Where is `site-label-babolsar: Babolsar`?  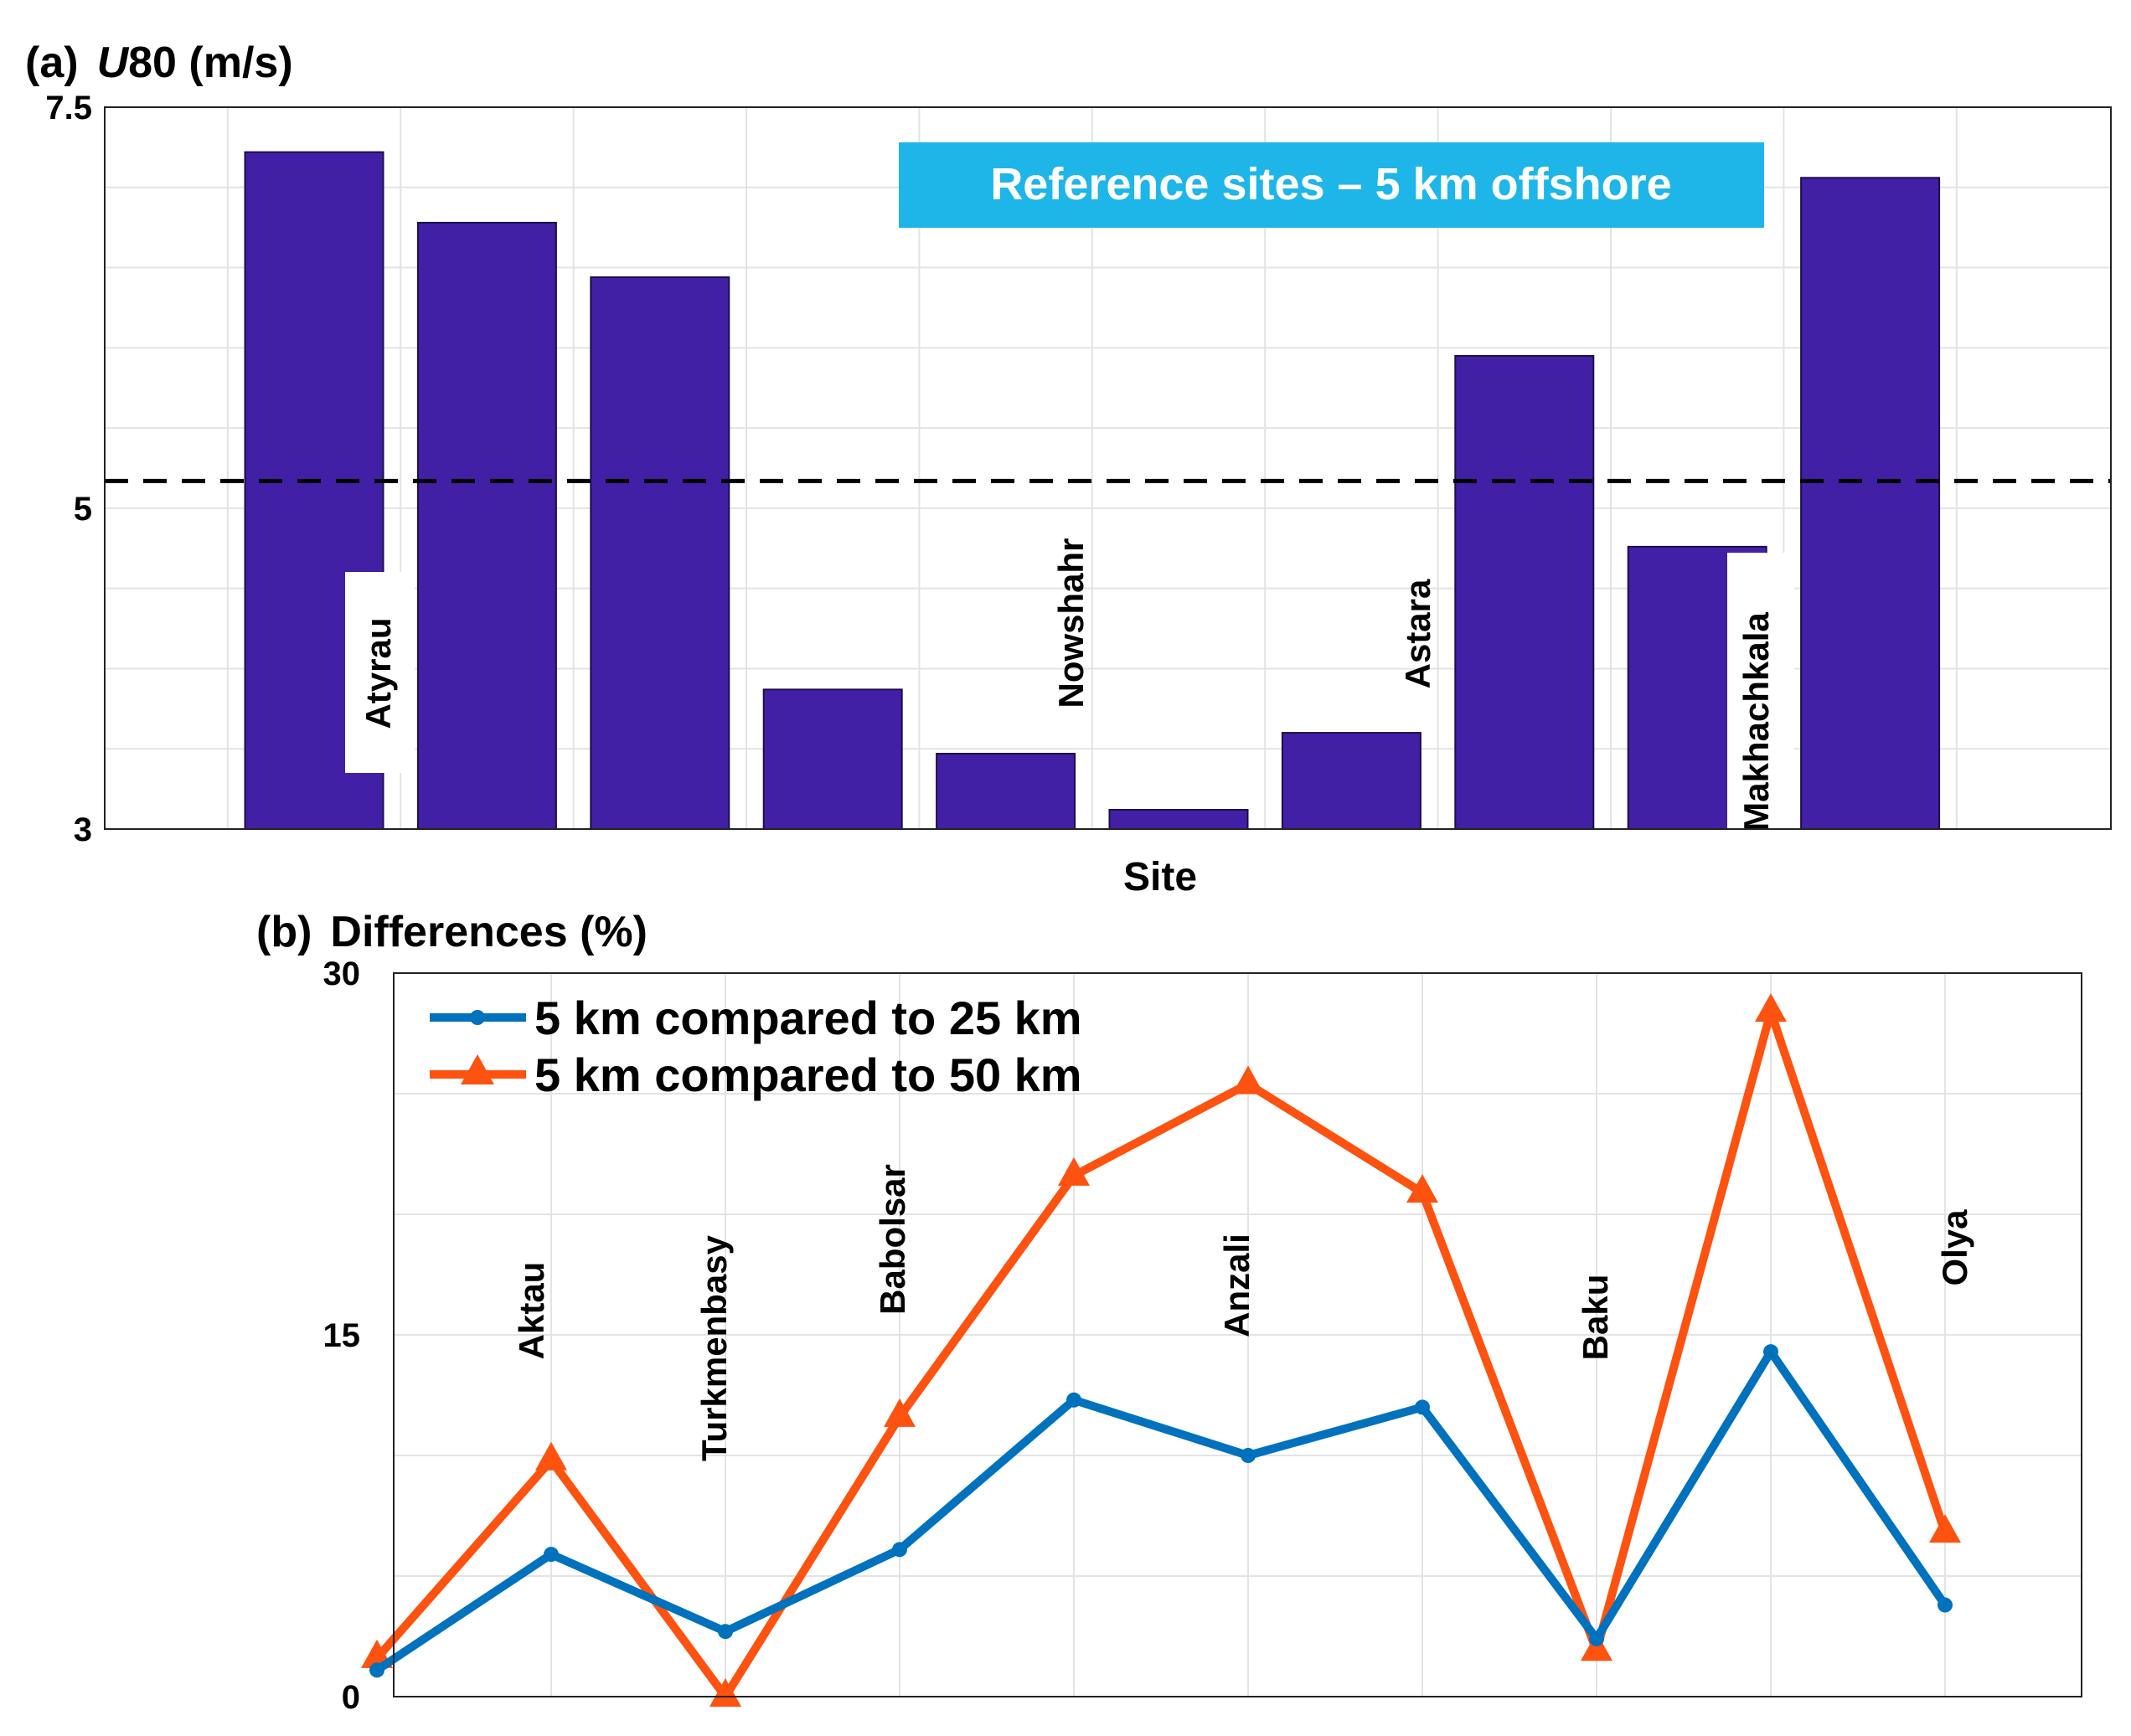
site-label-babolsar: Babolsar is located at coordinates (892, 1239).